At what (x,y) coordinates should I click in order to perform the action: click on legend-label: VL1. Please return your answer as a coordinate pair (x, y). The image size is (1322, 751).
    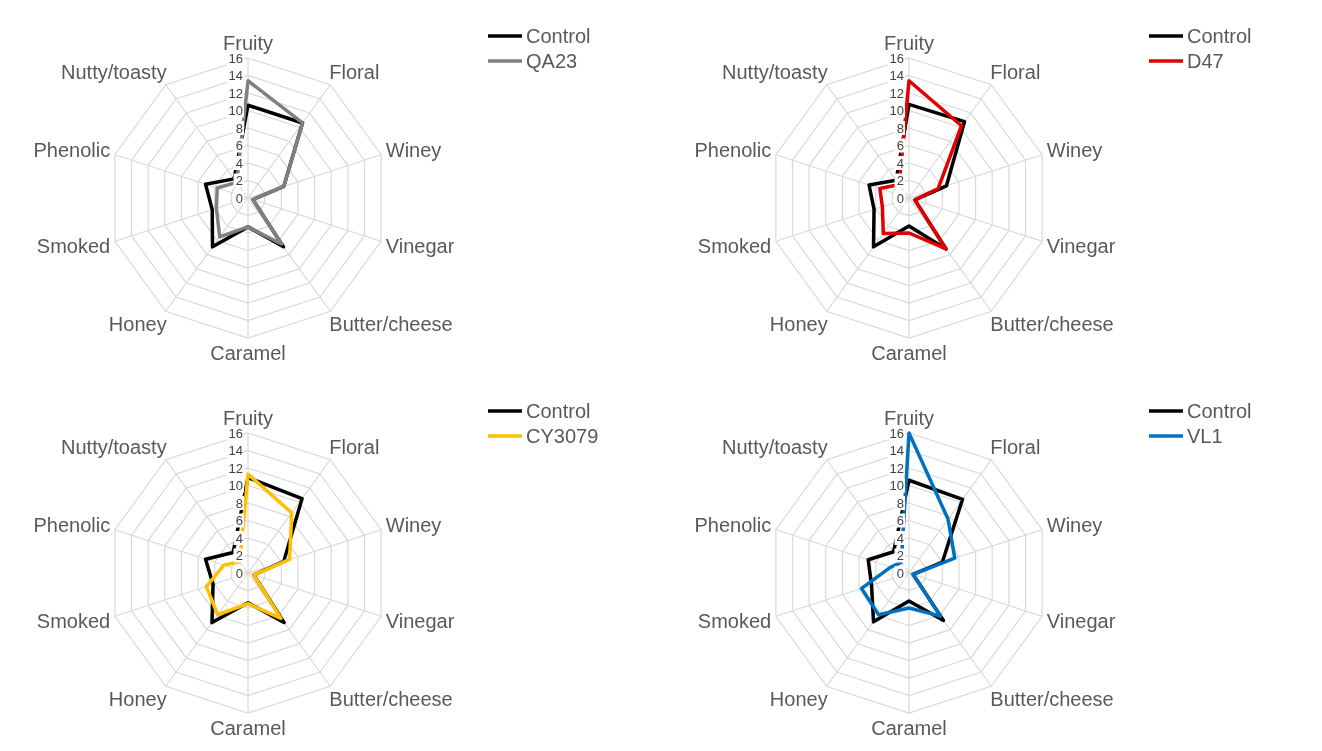
    Looking at the image, I should click on (1205, 436).